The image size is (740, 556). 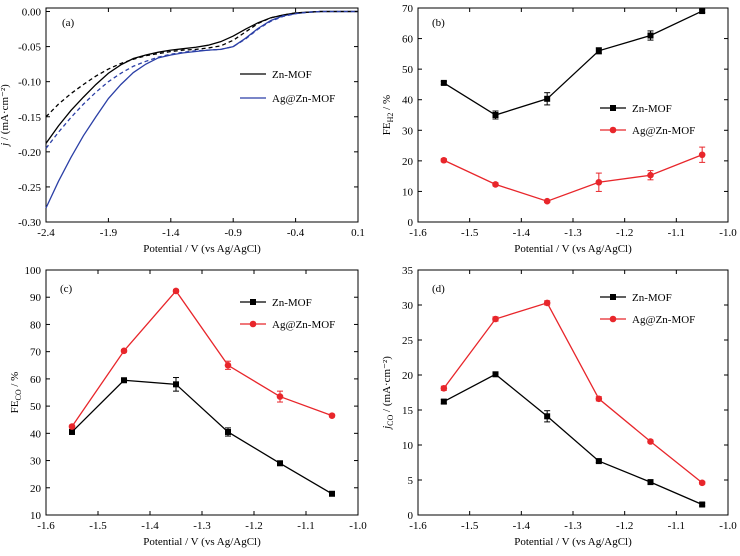 I want to click on y-tick-label: 15, so click(x=408, y=411).